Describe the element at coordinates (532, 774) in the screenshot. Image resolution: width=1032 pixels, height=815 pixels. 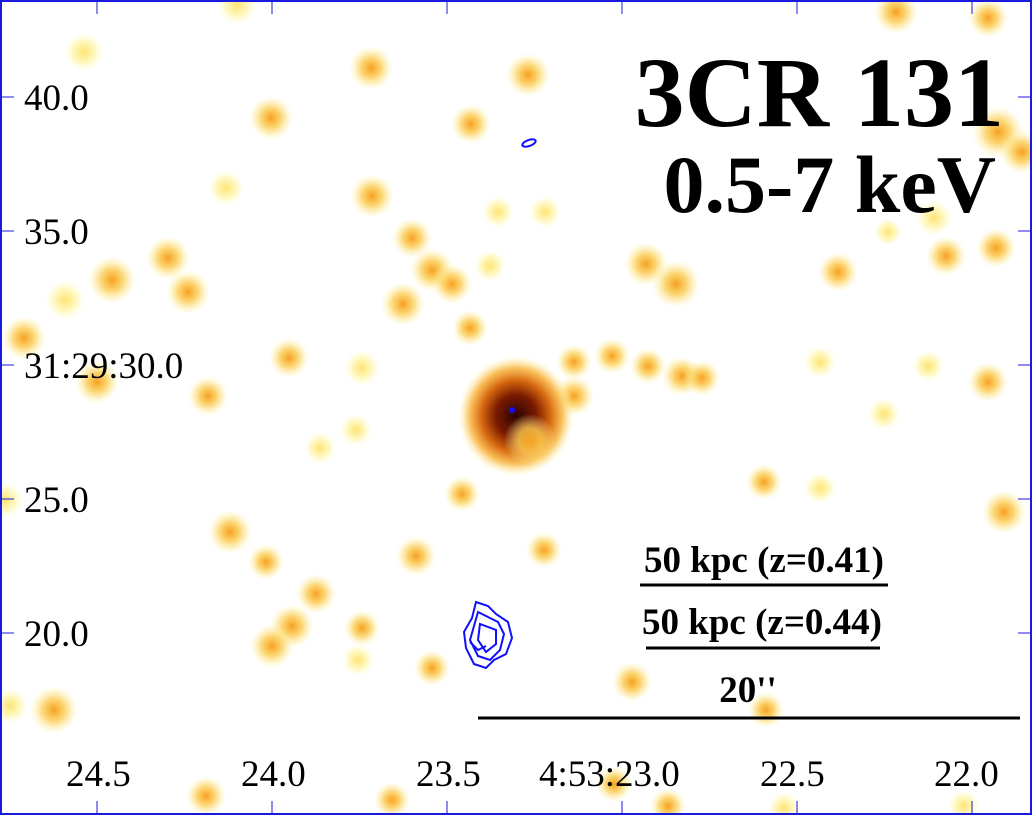
I see `ra-axis-labels: 24.5 24.0 23.5 4:53:23.0 22.5 22.0` at that location.